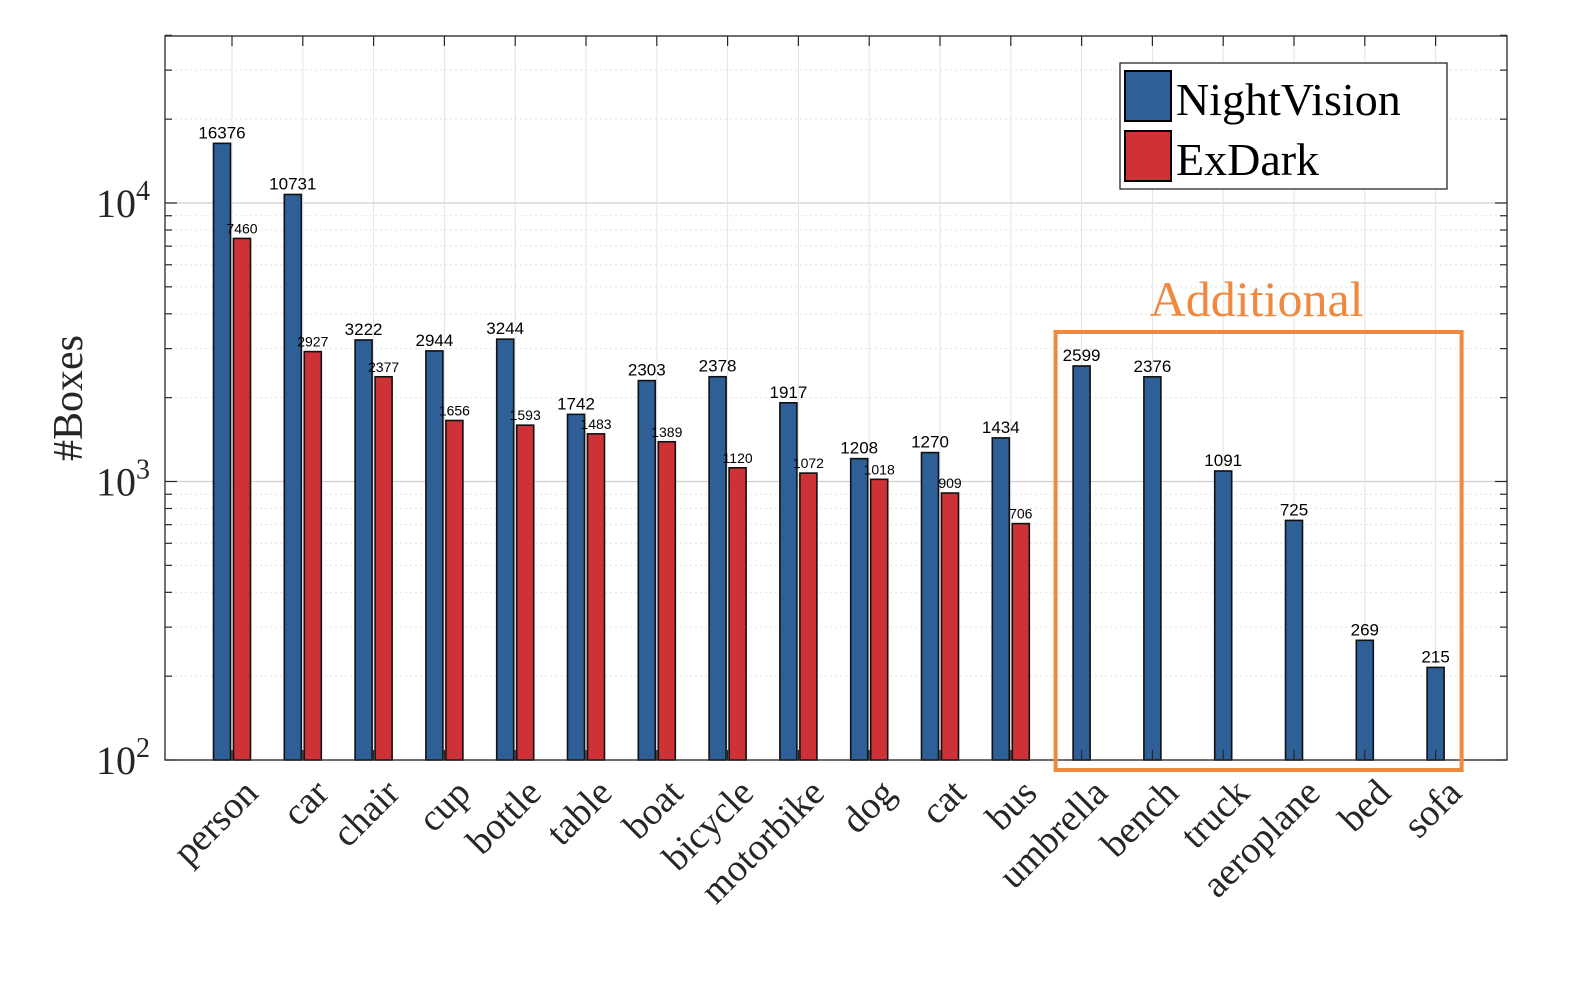 The image size is (1583, 991). What do you see at coordinates (1365, 806) in the screenshot?
I see `x-tick-label-bed: bed` at bounding box center [1365, 806].